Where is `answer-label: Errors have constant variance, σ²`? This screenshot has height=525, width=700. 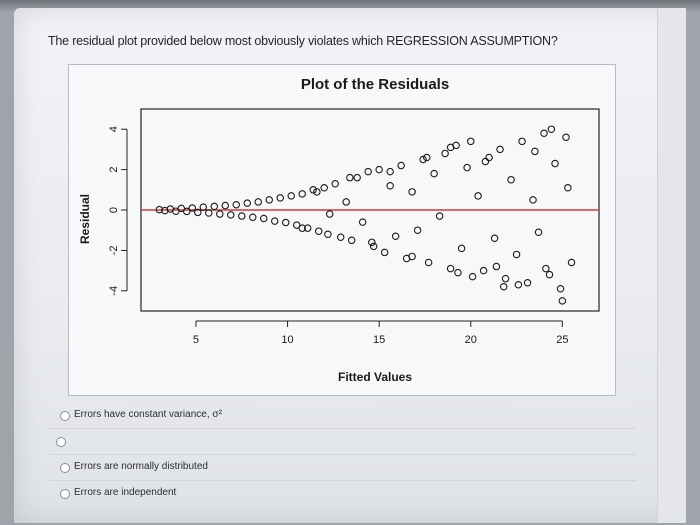
answer-label: Errors have constant variance, σ² is located at coordinates (148, 414).